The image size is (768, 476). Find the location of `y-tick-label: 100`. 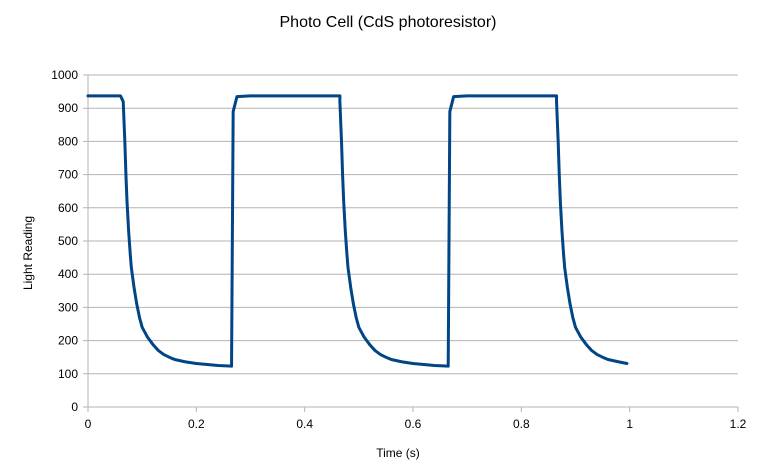

y-tick-label: 100 is located at coordinates (68, 374).